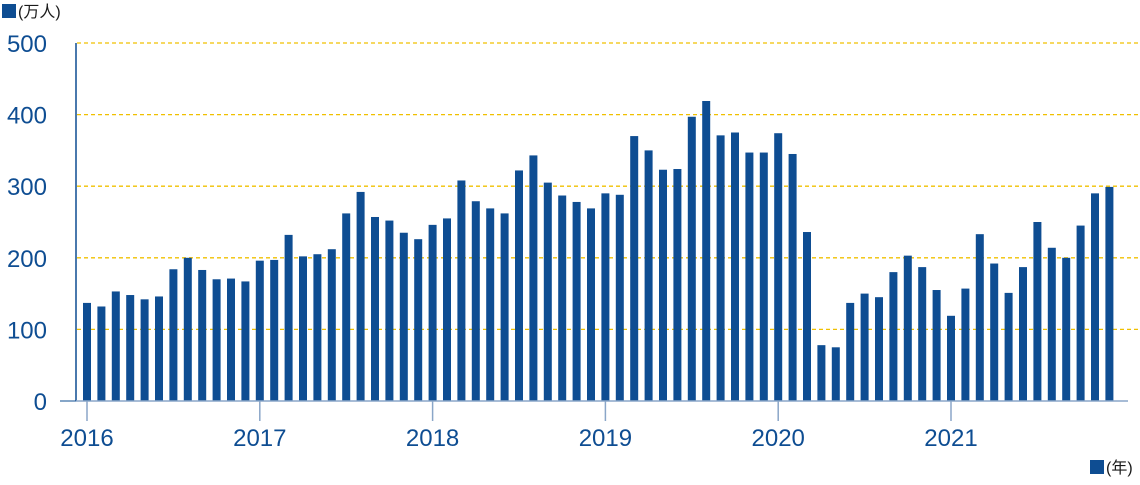 This screenshot has height=485, width=1140. Describe the element at coordinates (1119, 468) in the screenshot. I see `x-unit-label: (年)` at that location.